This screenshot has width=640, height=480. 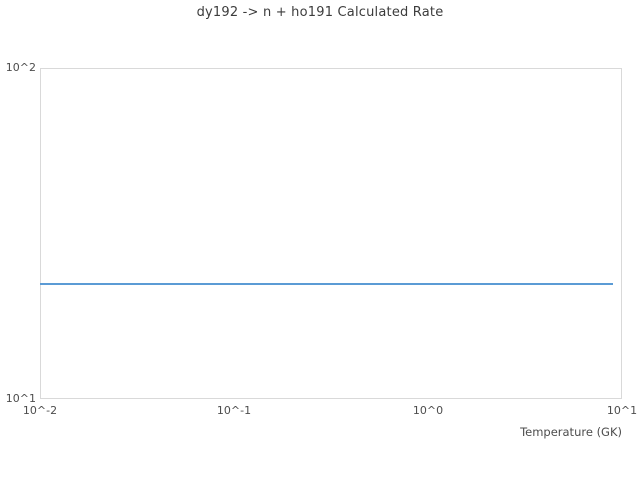 What do you see at coordinates (20, 398) in the screenshot?
I see `y-tick-label-10: 10^1` at bounding box center [20, 398].